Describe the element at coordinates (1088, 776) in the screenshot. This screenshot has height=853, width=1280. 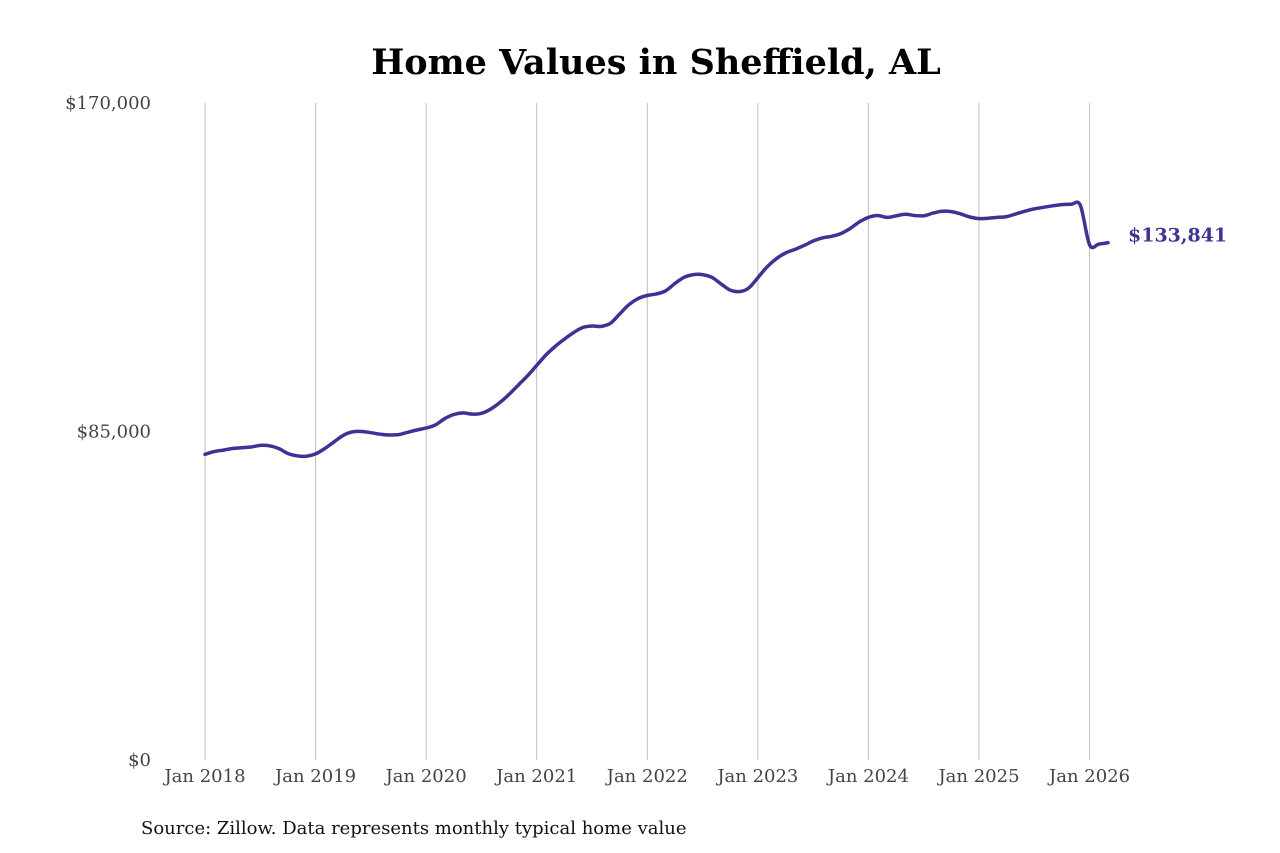
I see `x-tick-label: Jan 2026` at that location.